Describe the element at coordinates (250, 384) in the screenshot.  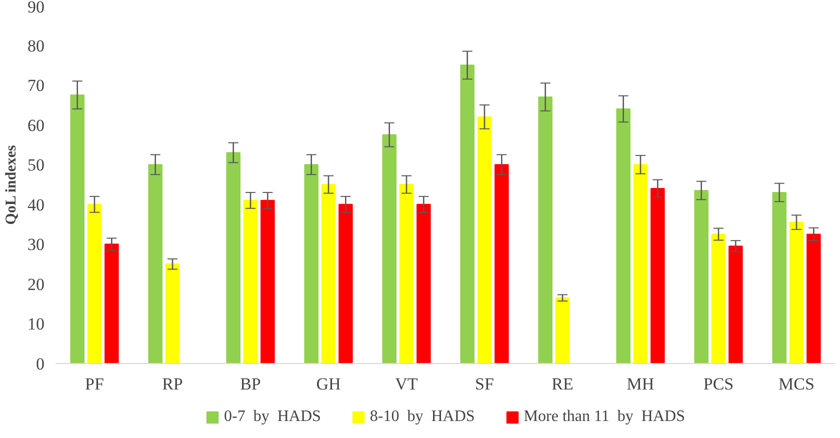
I see `x-tick-label: BP` at that location.